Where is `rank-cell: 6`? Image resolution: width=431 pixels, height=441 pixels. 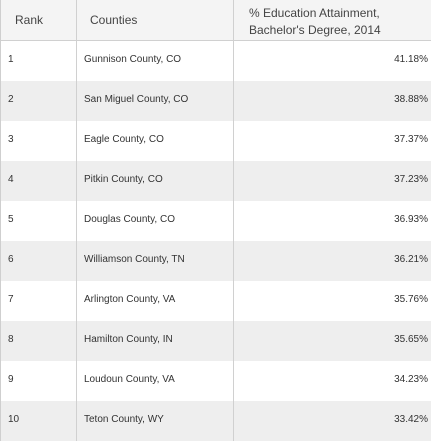 rank-cell: 6 is located at coordinates (39, 261).